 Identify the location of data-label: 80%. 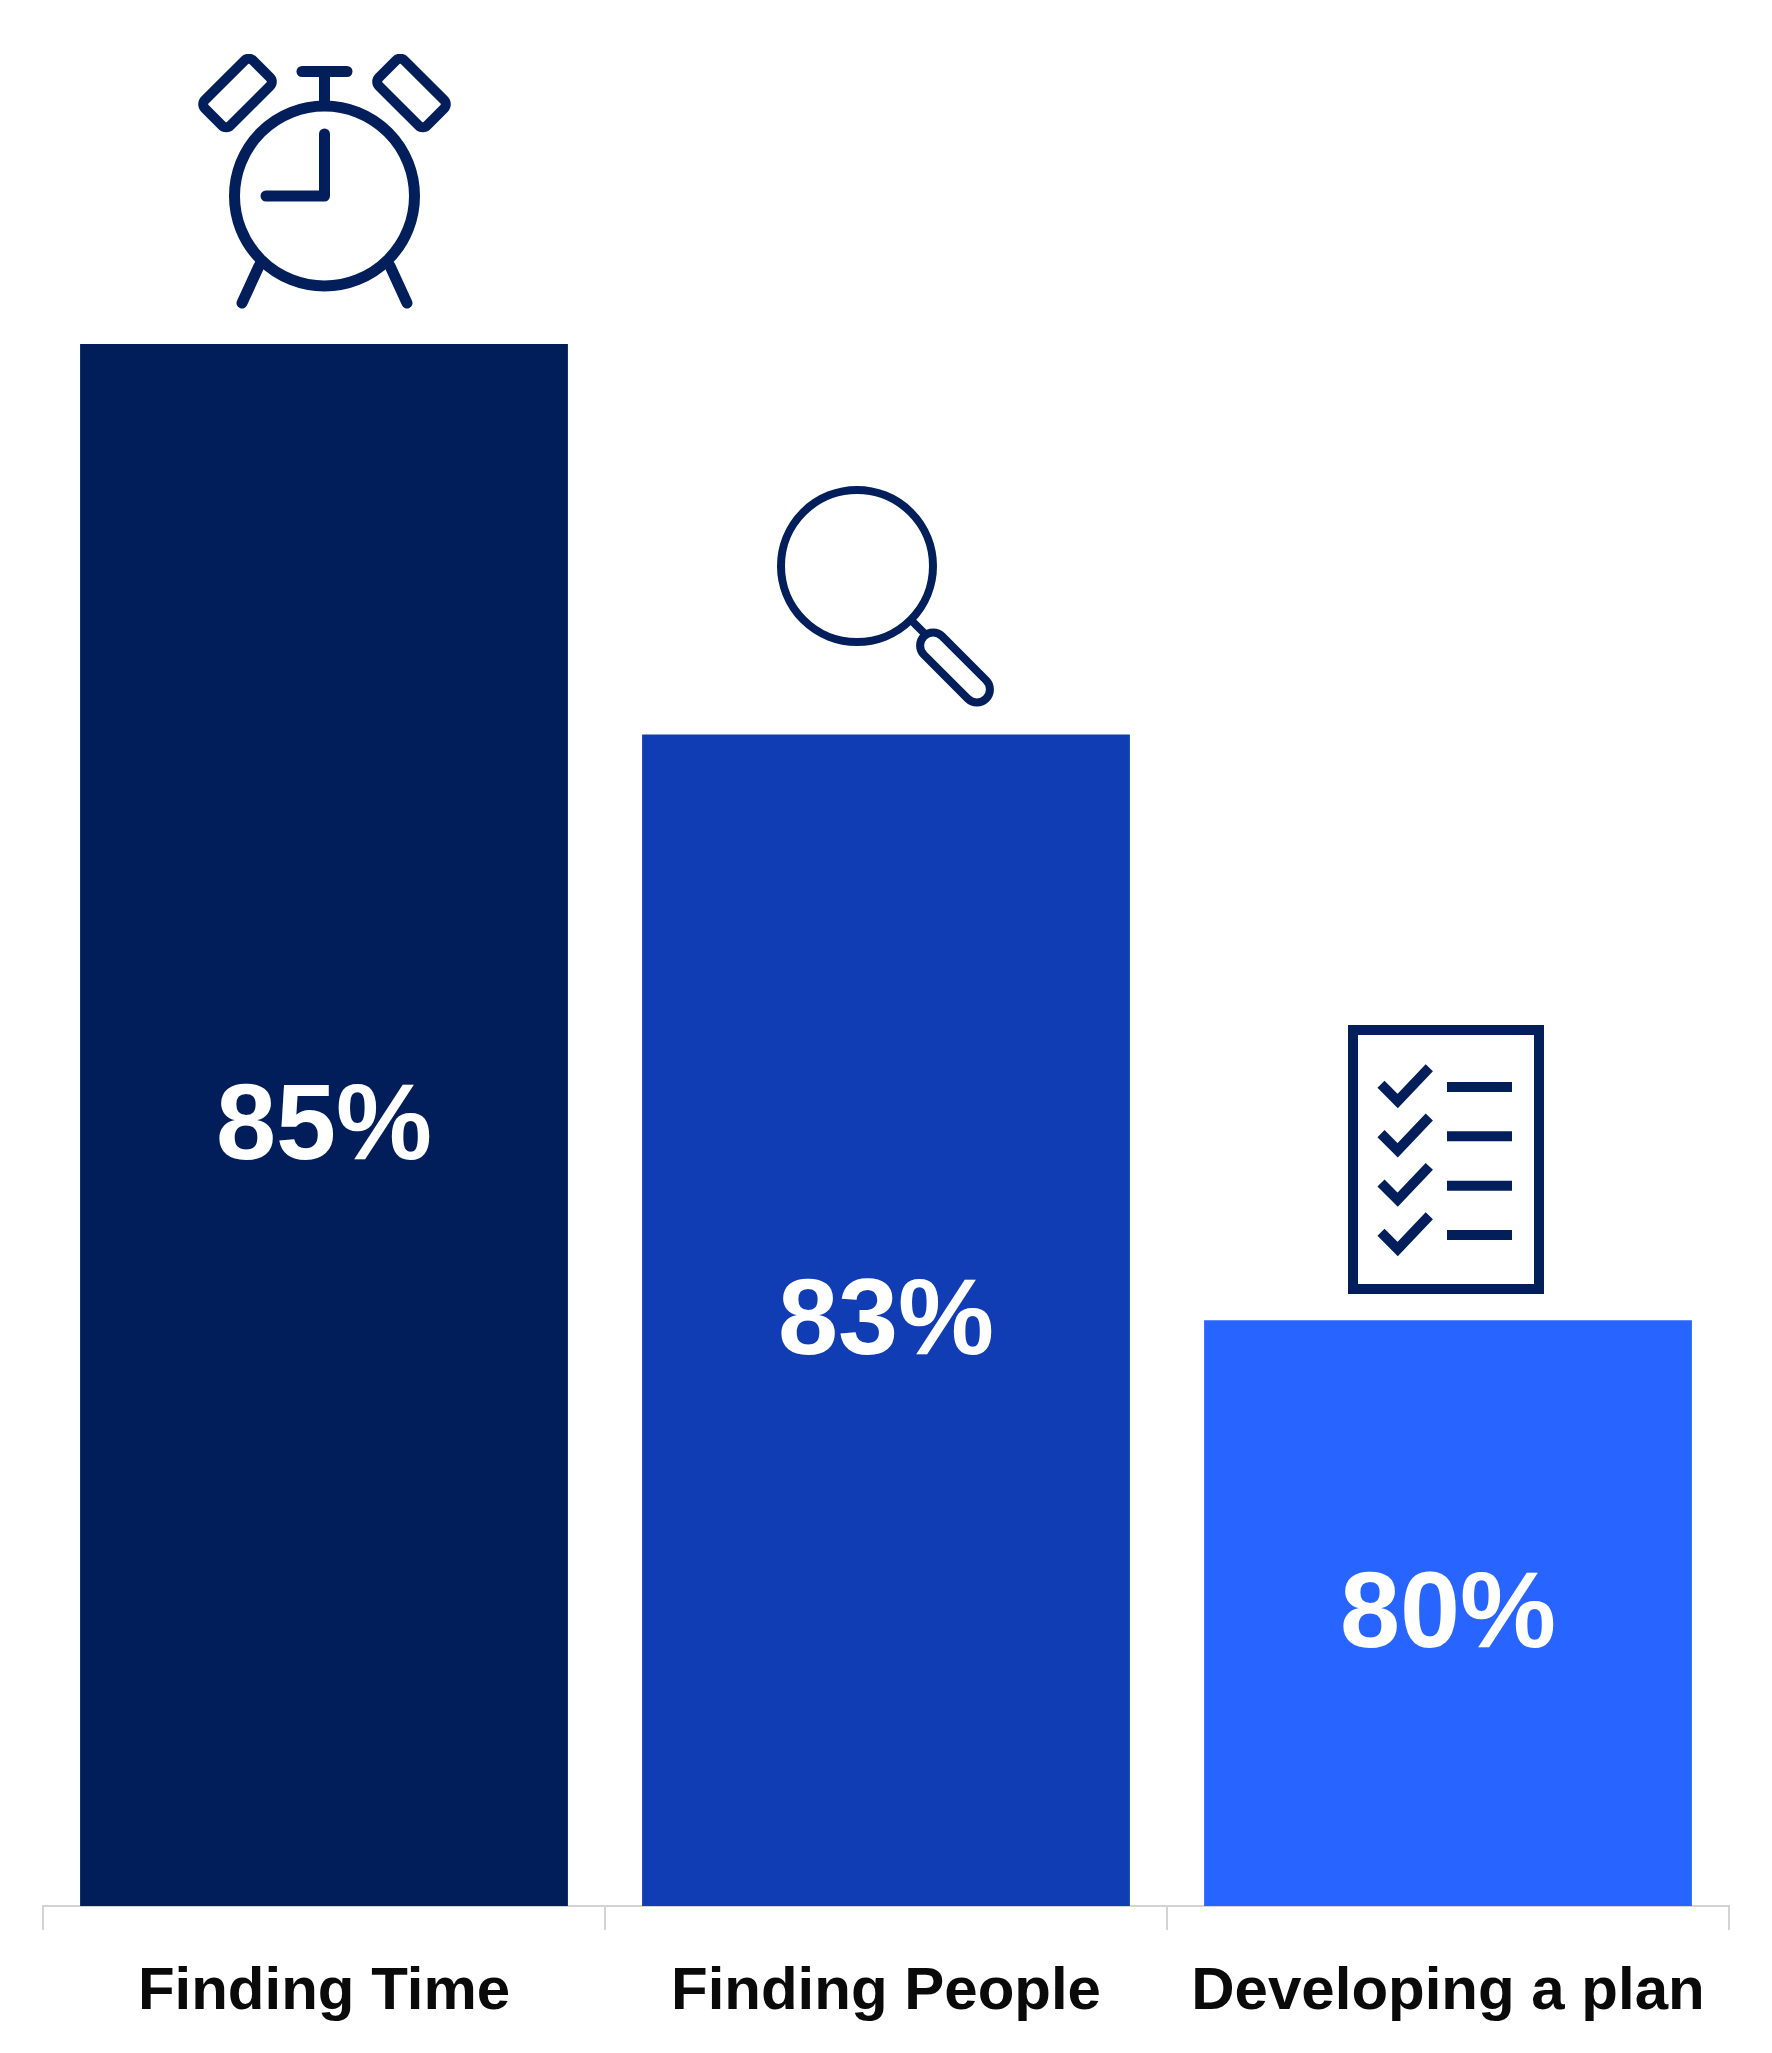
(1448, 1609).